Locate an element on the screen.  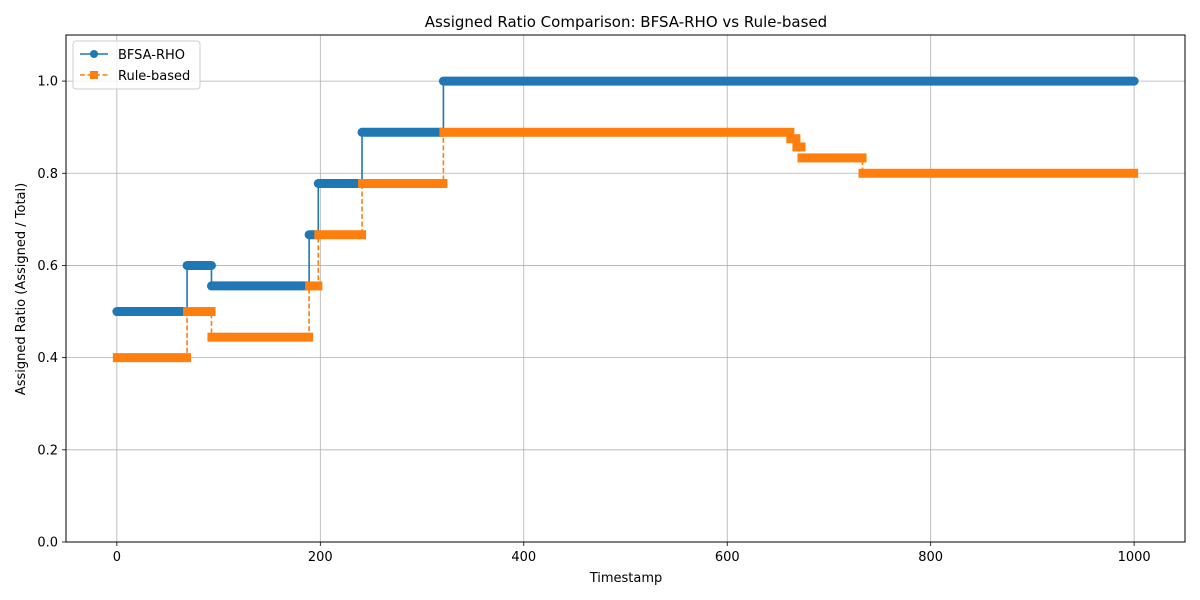
y-axis-label: Assigned Ratio (Assigned / Total) is located at coordinates (21, 289).